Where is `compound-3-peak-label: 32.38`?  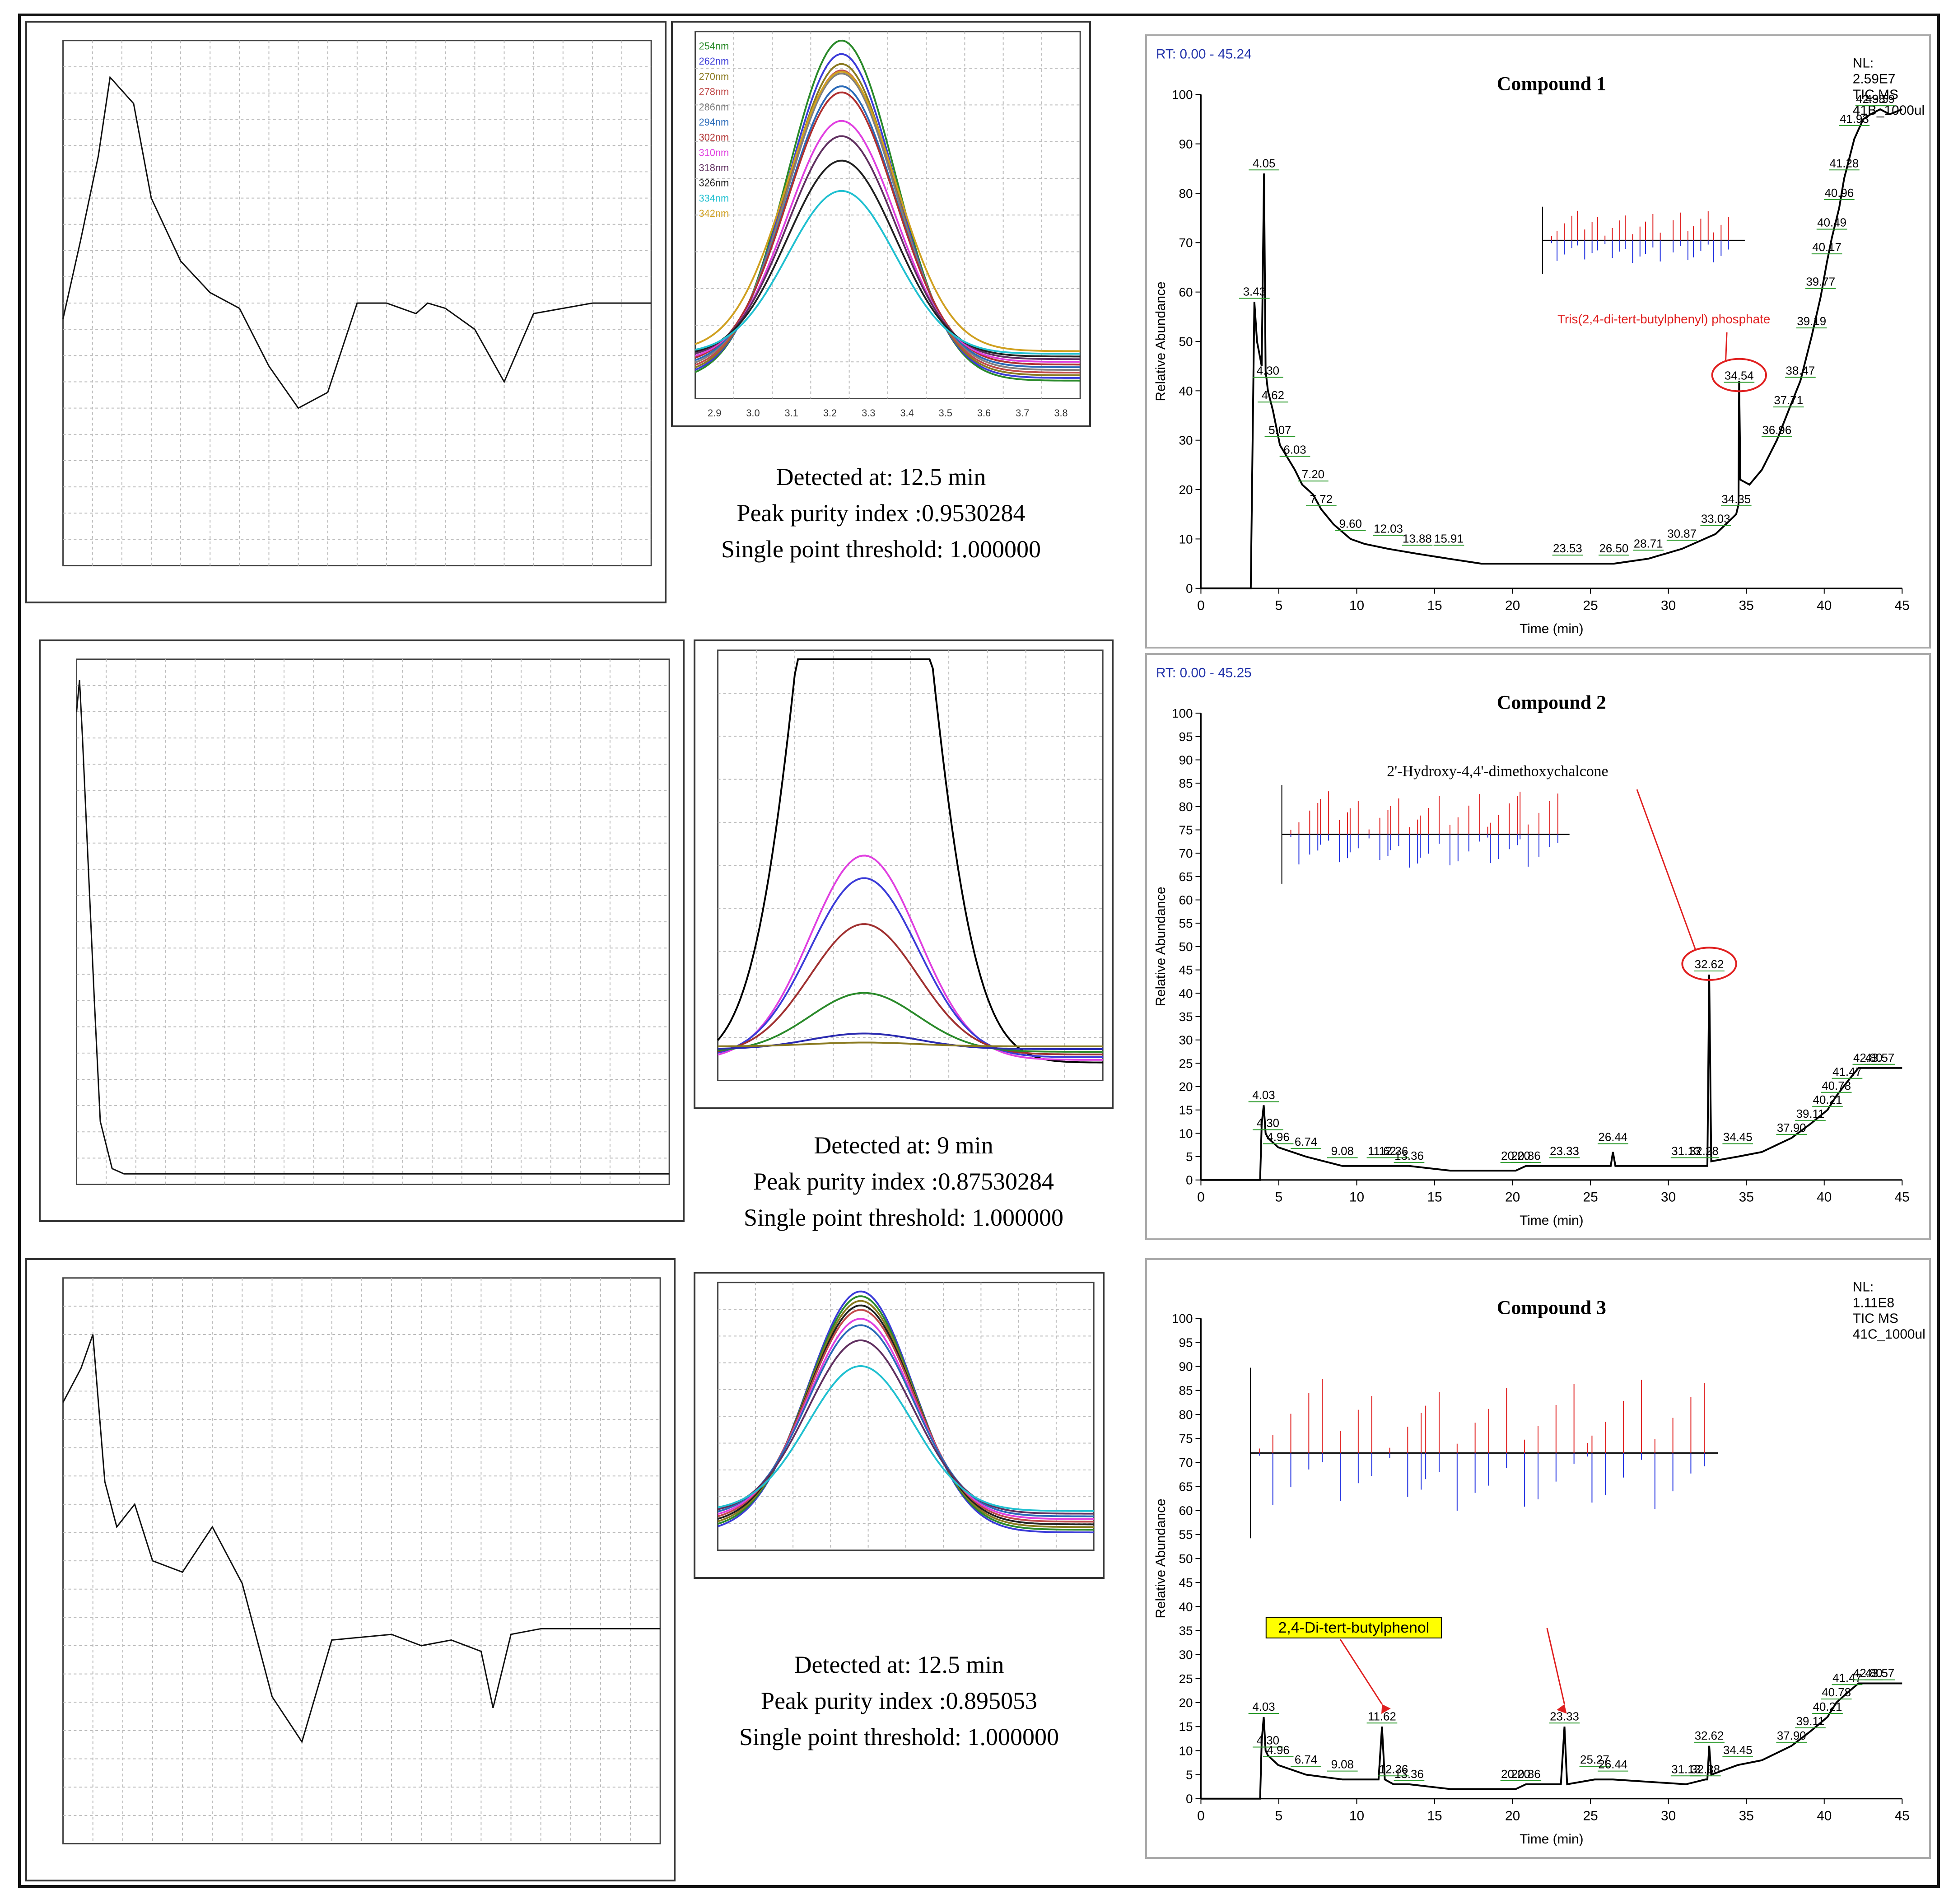 compound-3-peak-label: 32.38 is located at coordinates (1705, 1769).